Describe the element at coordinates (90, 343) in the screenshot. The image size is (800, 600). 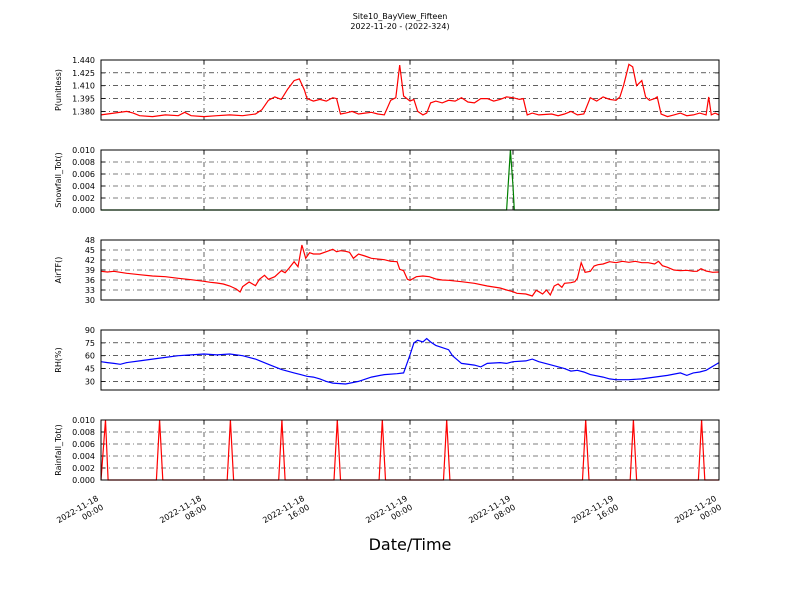
I see `y-tick-label: 75` at that location.